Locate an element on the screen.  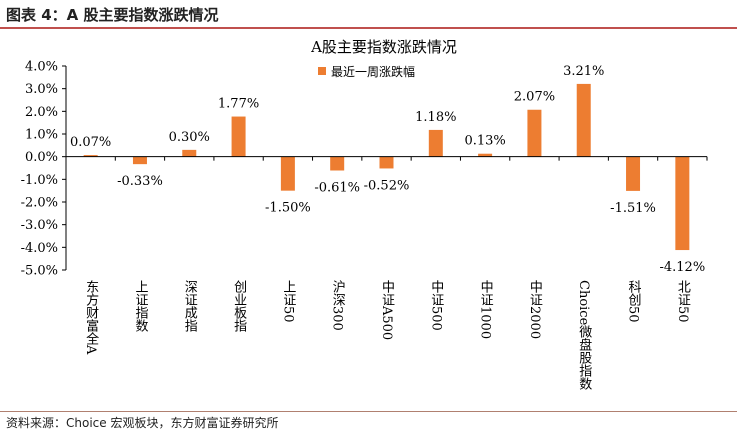
legend: 最近一周涨跌幅 is located at coordinates (366, 71).